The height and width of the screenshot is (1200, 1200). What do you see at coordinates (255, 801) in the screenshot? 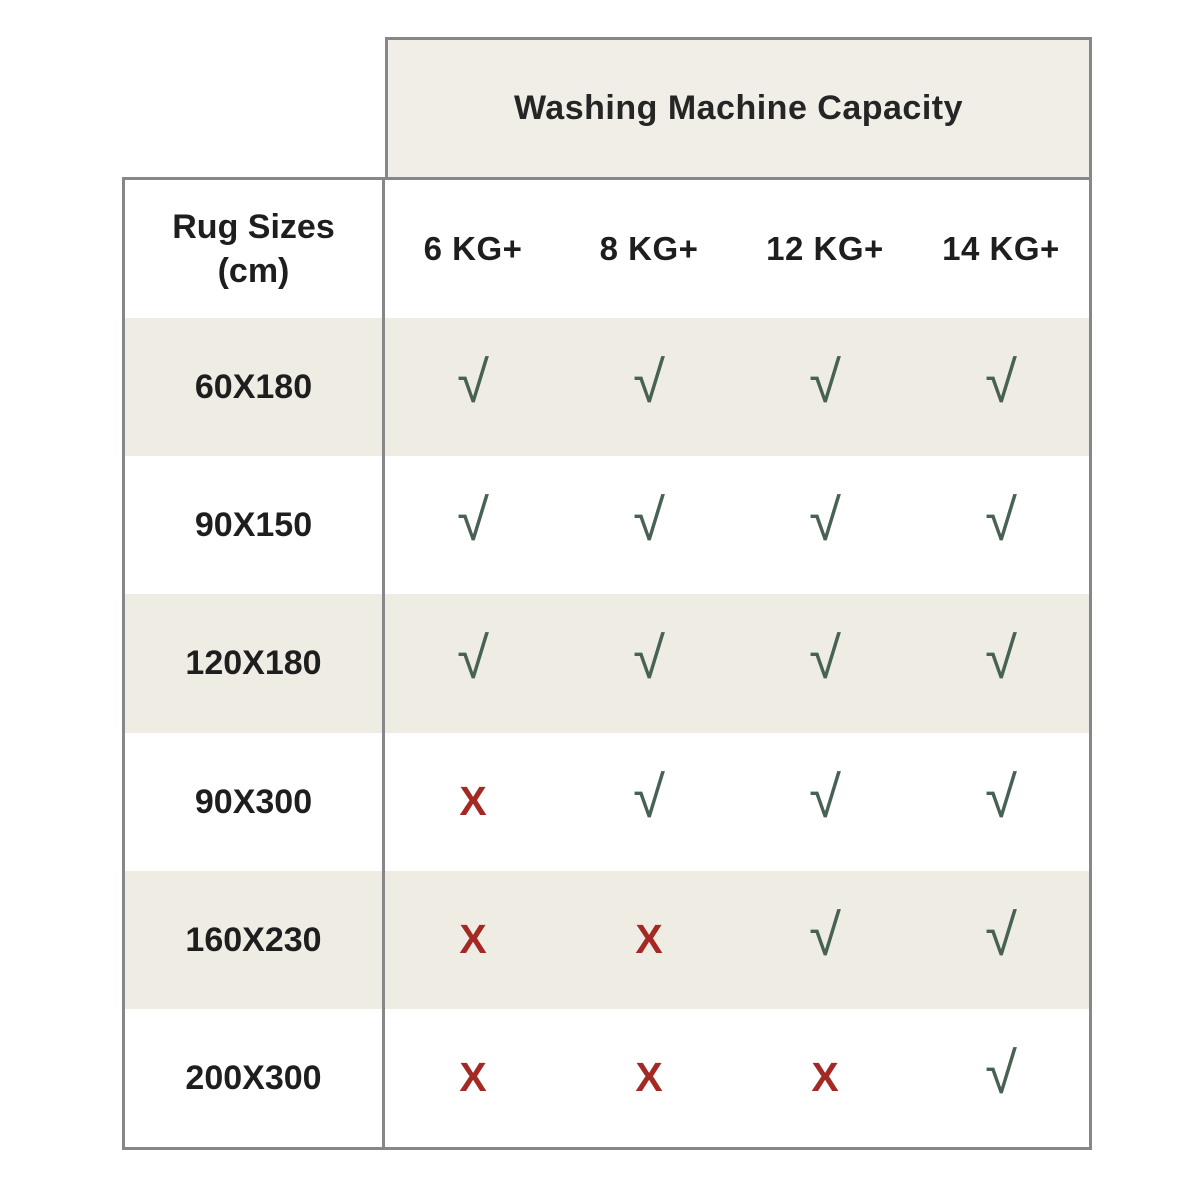
I see `rug-size-label: 90X300` at bounding box center [255, 801].